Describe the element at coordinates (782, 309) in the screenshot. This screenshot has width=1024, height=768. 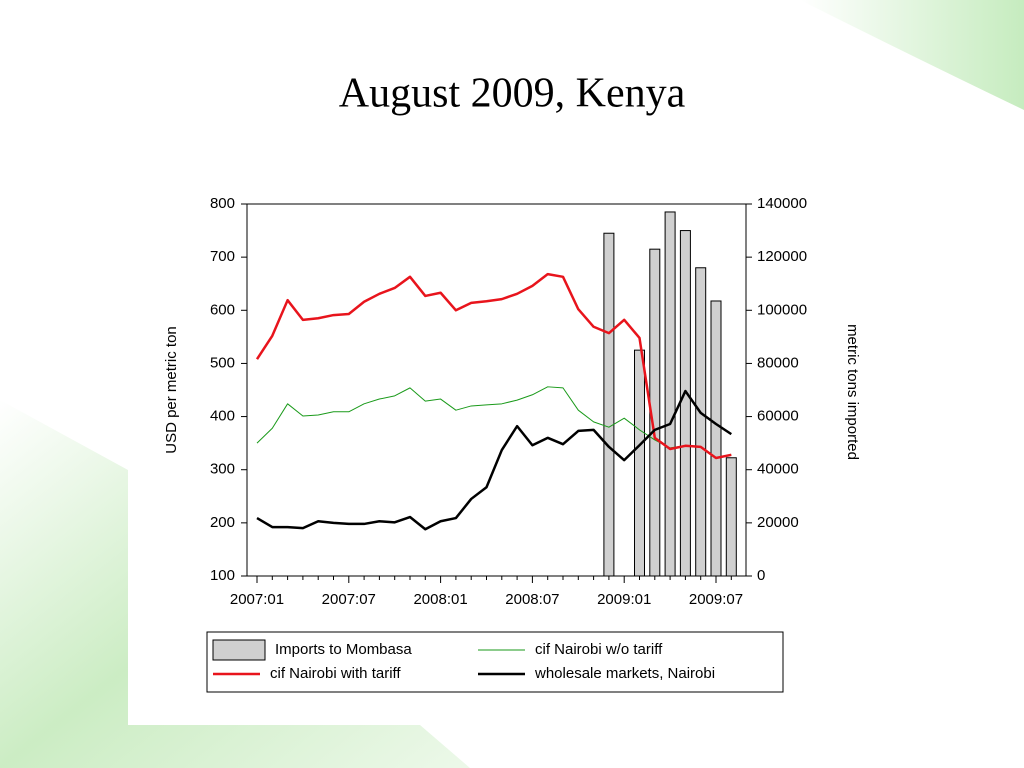
I see `y2-tick-label: 100000` at that location.